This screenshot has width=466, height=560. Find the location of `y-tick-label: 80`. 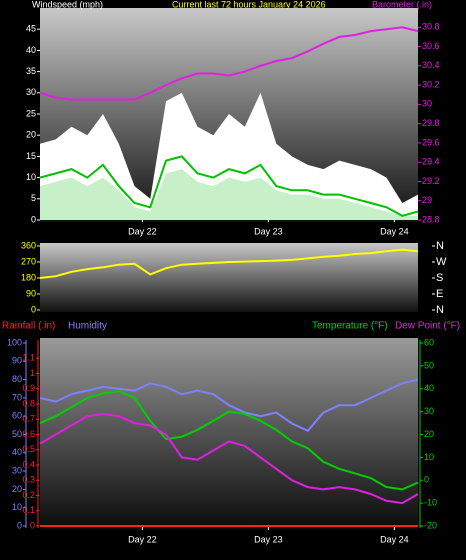

y-tick-label: 80 is located at coordinates (17, 379).